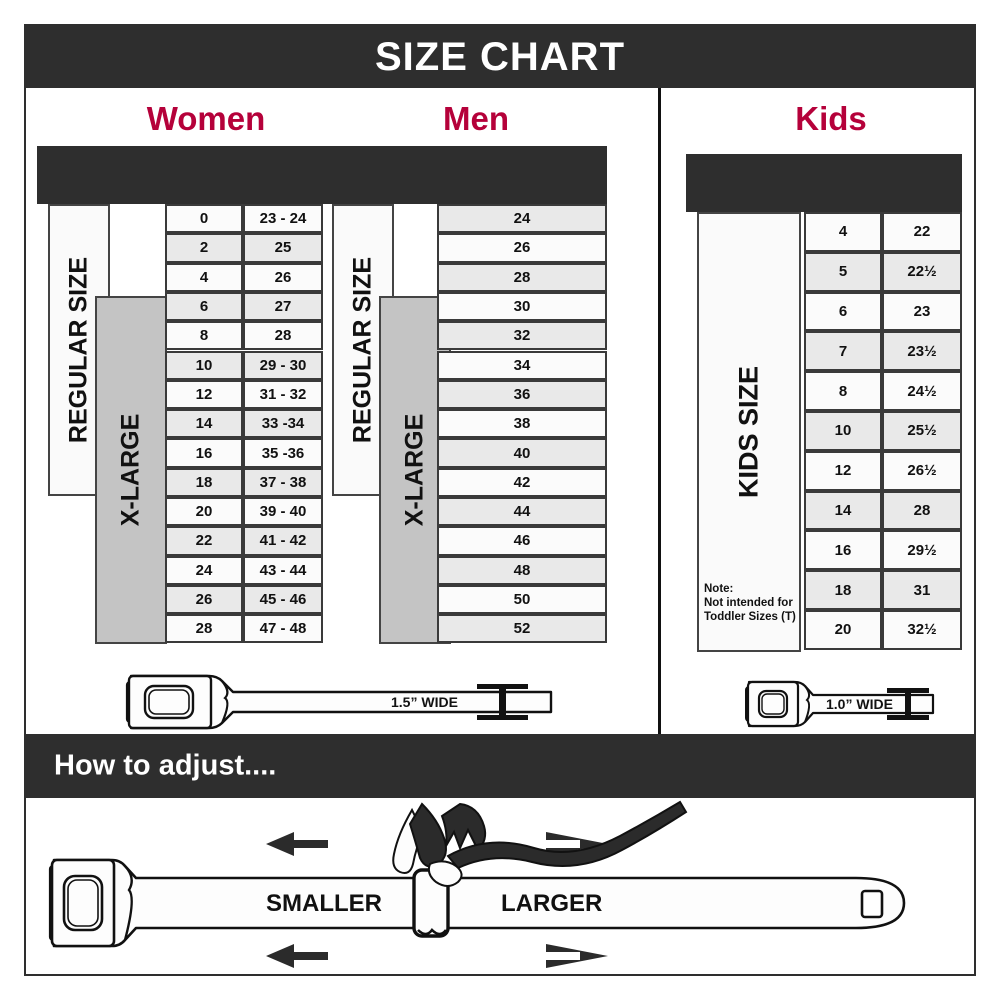 This screenshot has height=1000, width=1000. Describe the element at coordinates (922, 470) in the screenshot. I see `kids-cell-r6-c1: 26½` at that location.